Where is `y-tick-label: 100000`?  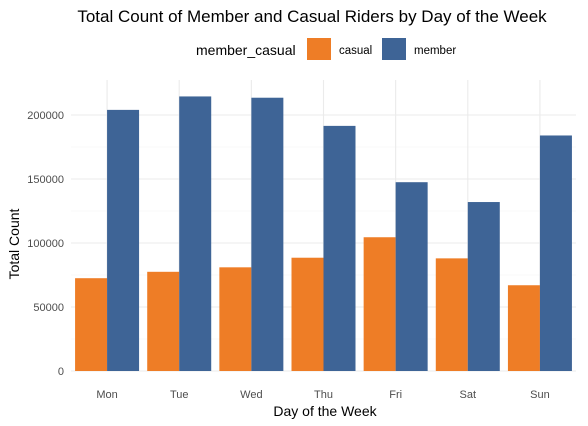
y-tick-label: 100000 is located at coordinates (45, 244).